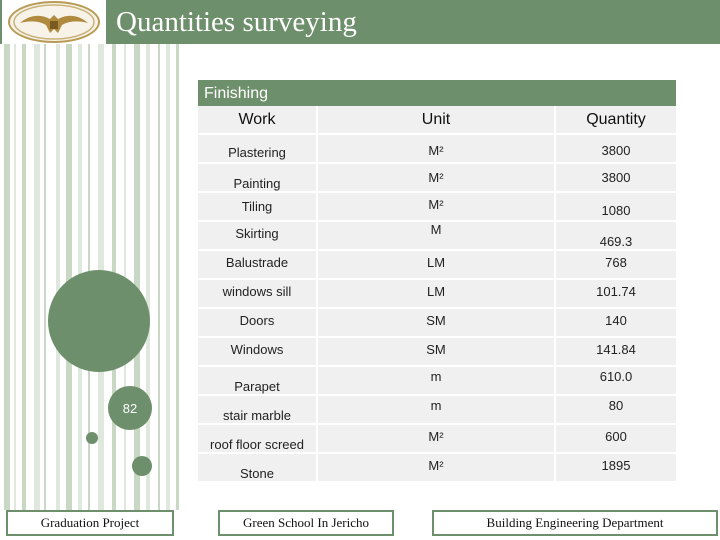 This screenshot has height=540, width=720. What do you see at coordinates (616, 405) in the screenshot?
I see `quantity-cell-text: 80` at bounding box center [616, 405].